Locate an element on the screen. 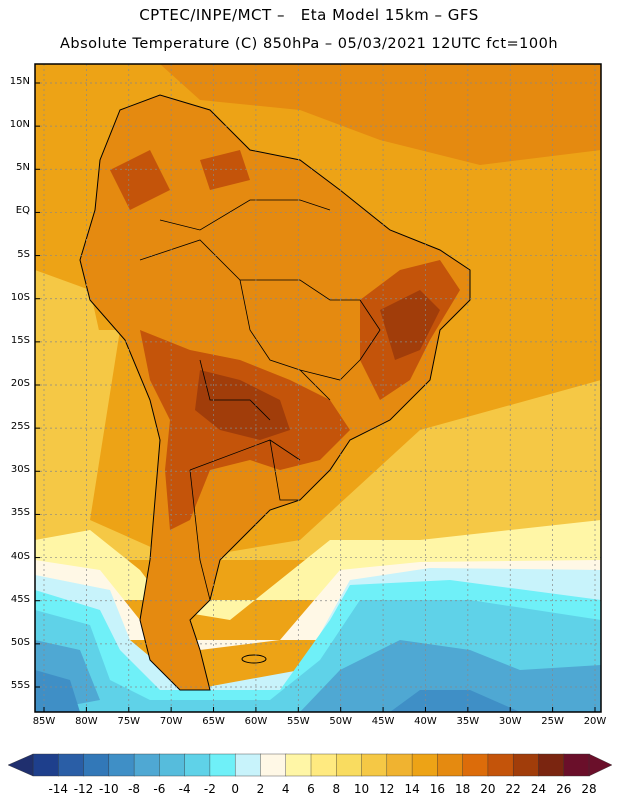 This screenshot has height=800, width=618. latitude-label: 35S is located at coordinates (20, 513).